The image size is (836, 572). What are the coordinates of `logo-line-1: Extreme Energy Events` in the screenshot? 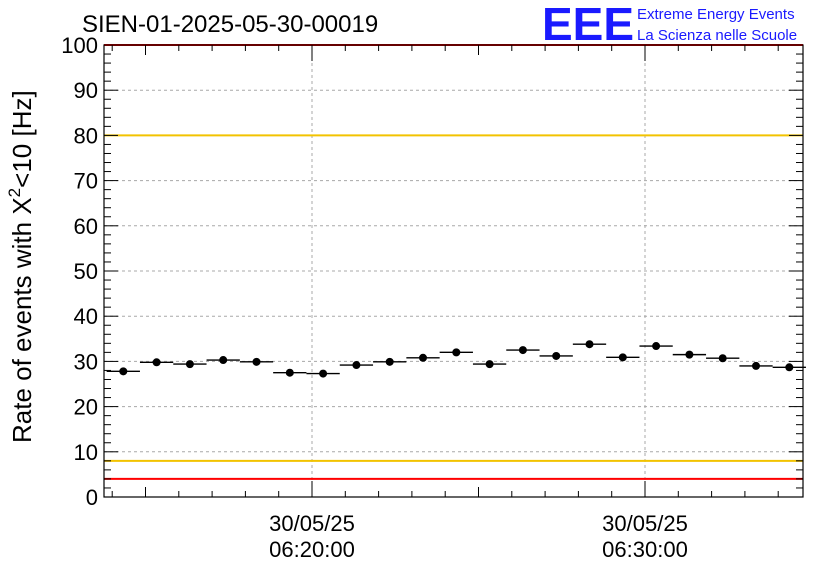 It's located at (716, 14).